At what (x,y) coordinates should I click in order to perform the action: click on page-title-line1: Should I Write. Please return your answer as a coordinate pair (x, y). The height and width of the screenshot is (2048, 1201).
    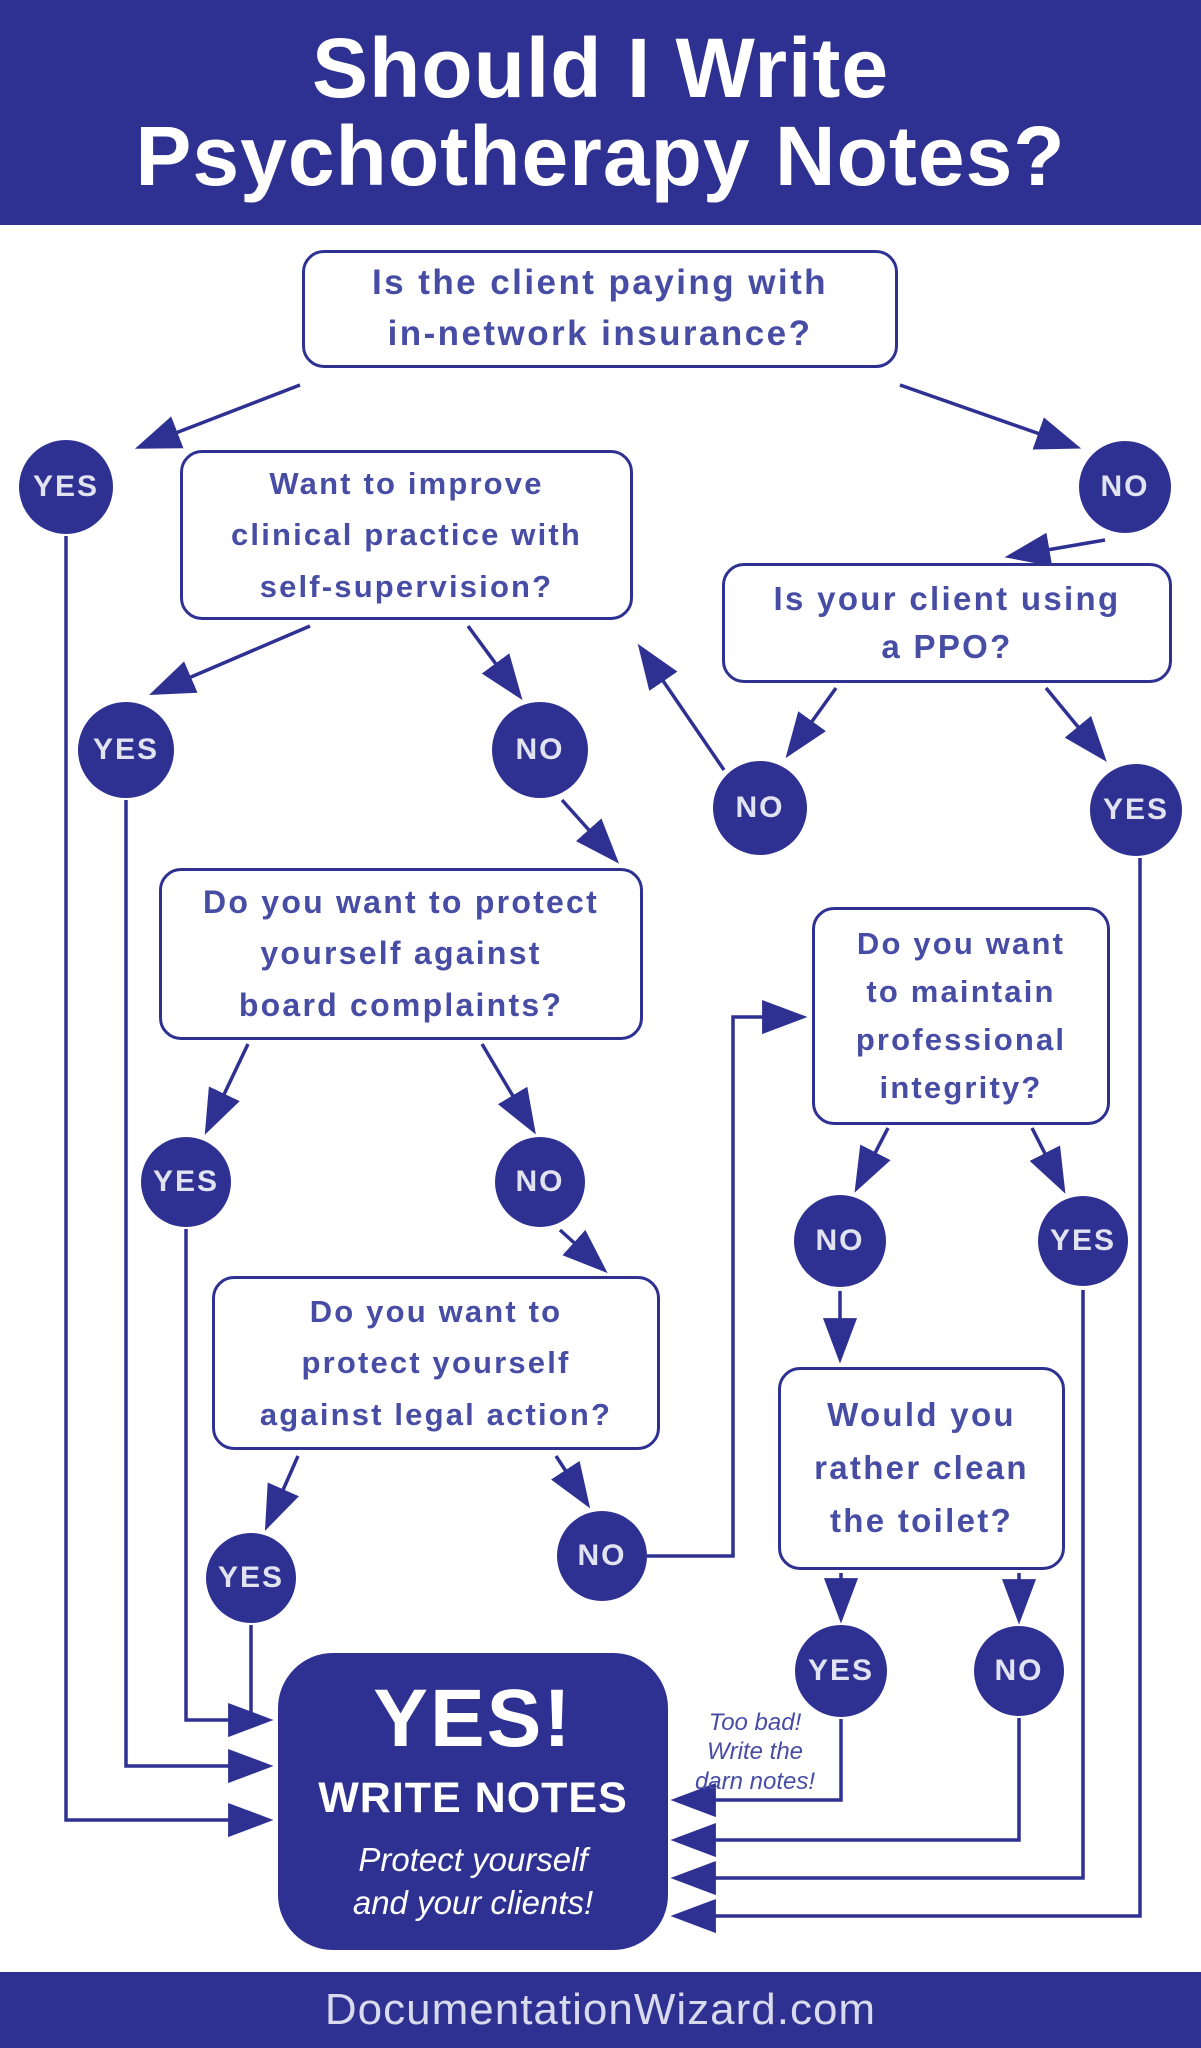
    Looking at the image, I should click on (600, 68).